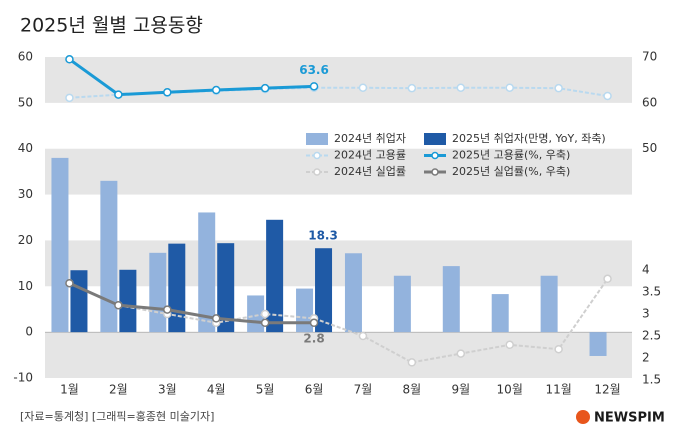 The image size is (680, 442). I want to click on x-tick-label: 9월, so click(460, 390).